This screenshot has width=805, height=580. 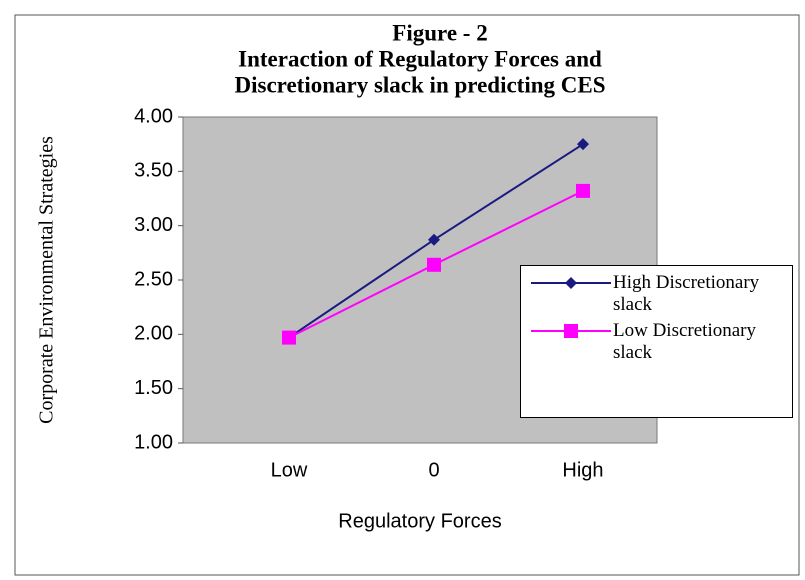 I want to click on legend-label: High Discretionary slack, so click(x=686, y=293).